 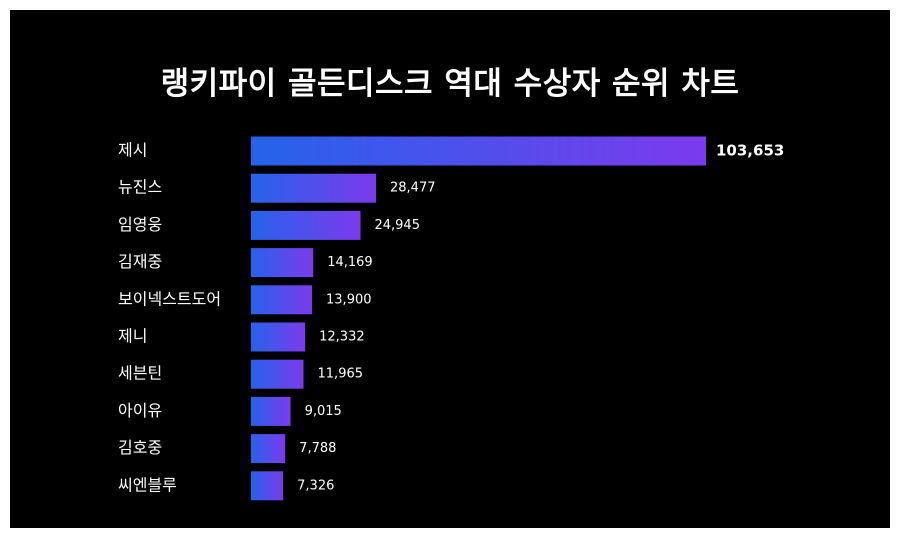 I want to click on value-label: 9,015, so click(x=323, y=411).